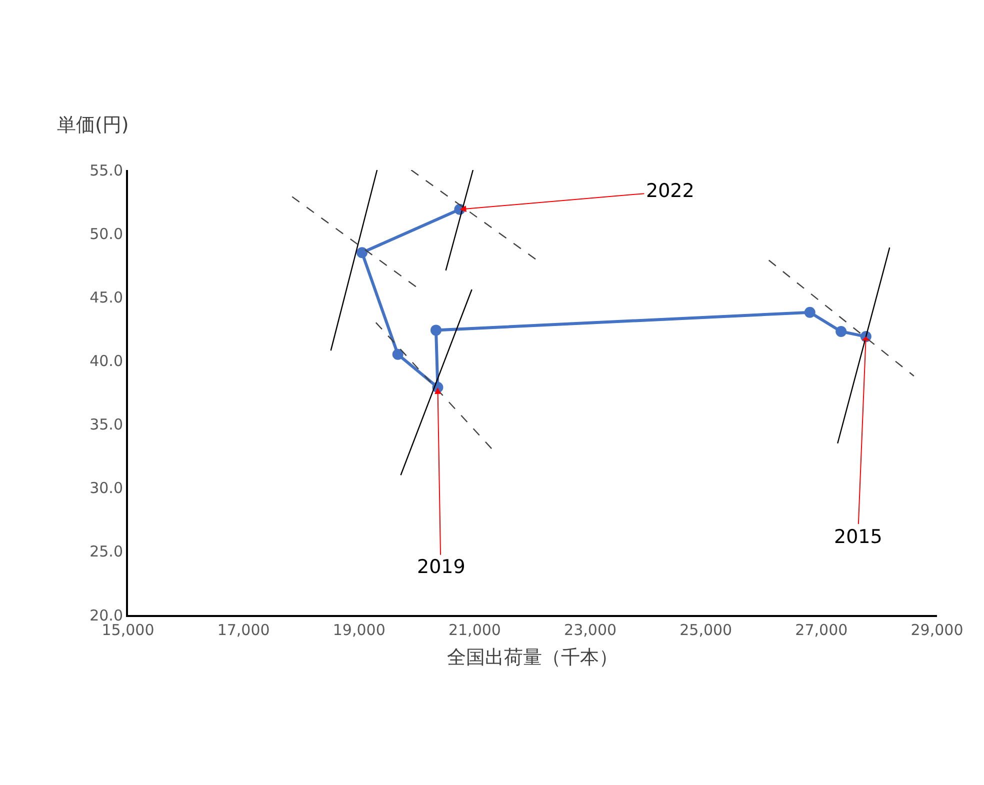  What do you see at coordinates (706, 630) in the screenshot?
I see `x-tick-label: 25,000` at bounding box center [706, 630].